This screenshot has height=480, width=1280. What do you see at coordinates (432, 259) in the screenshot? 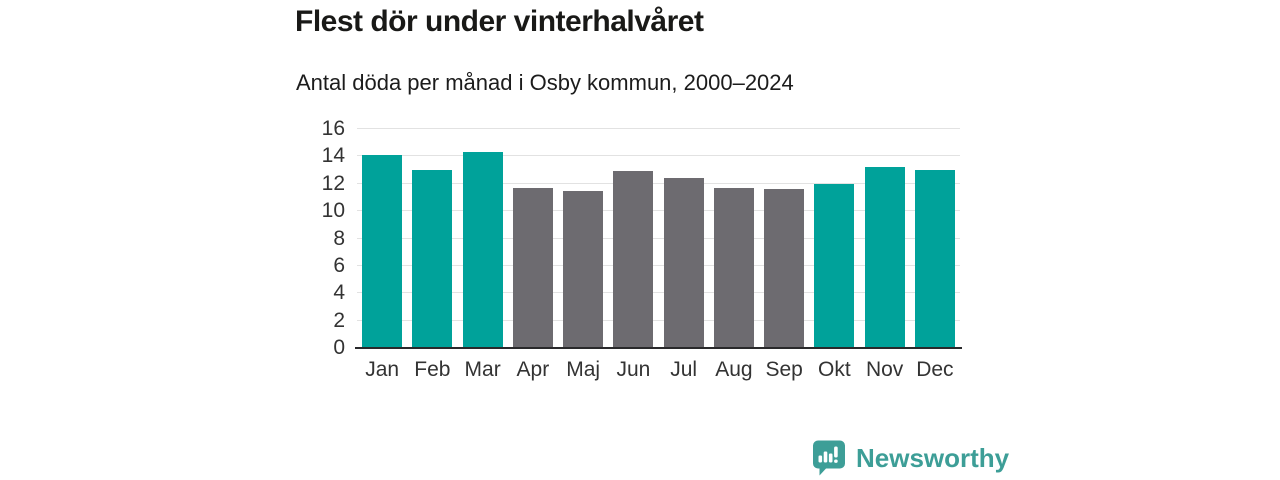
I see `bar-Feb` at bounding box center [432, 259].